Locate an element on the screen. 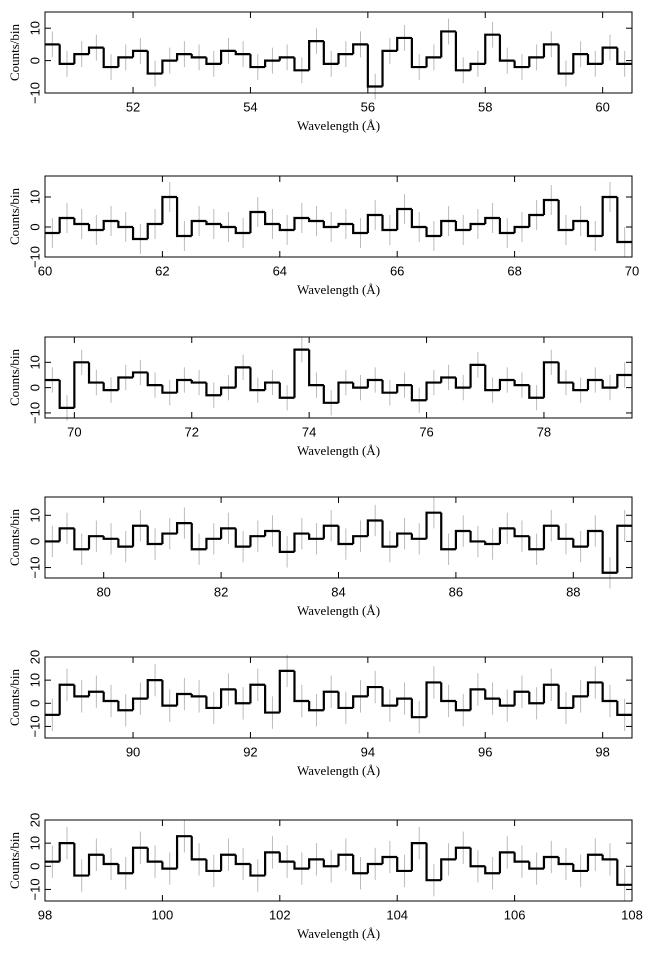 Image resolution: width=652 pixels, height=953 pixels. x-tick-label: 102 is located at coordinates (280, 914).